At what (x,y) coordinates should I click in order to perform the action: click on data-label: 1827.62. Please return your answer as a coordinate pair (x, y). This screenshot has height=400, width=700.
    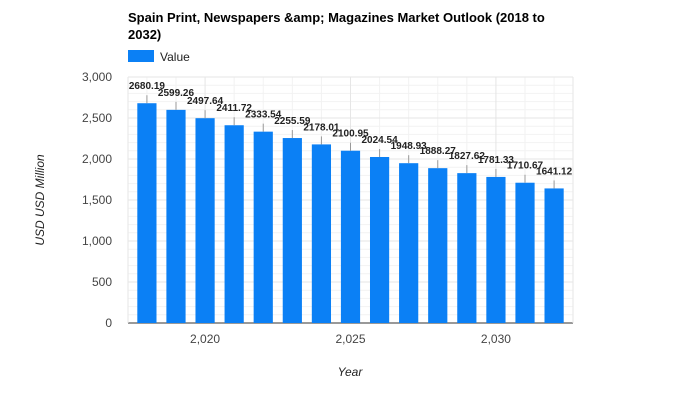
    Looking at the image, I should click on (467, 156).